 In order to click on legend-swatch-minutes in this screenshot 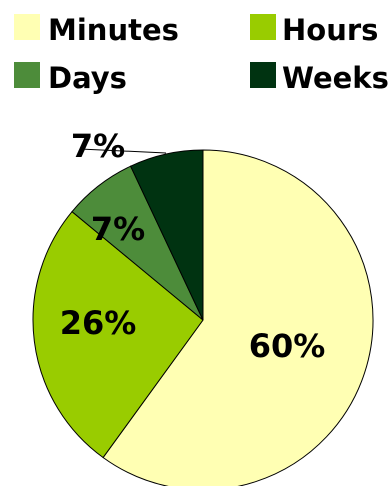, I will do `click(27, 27)`.